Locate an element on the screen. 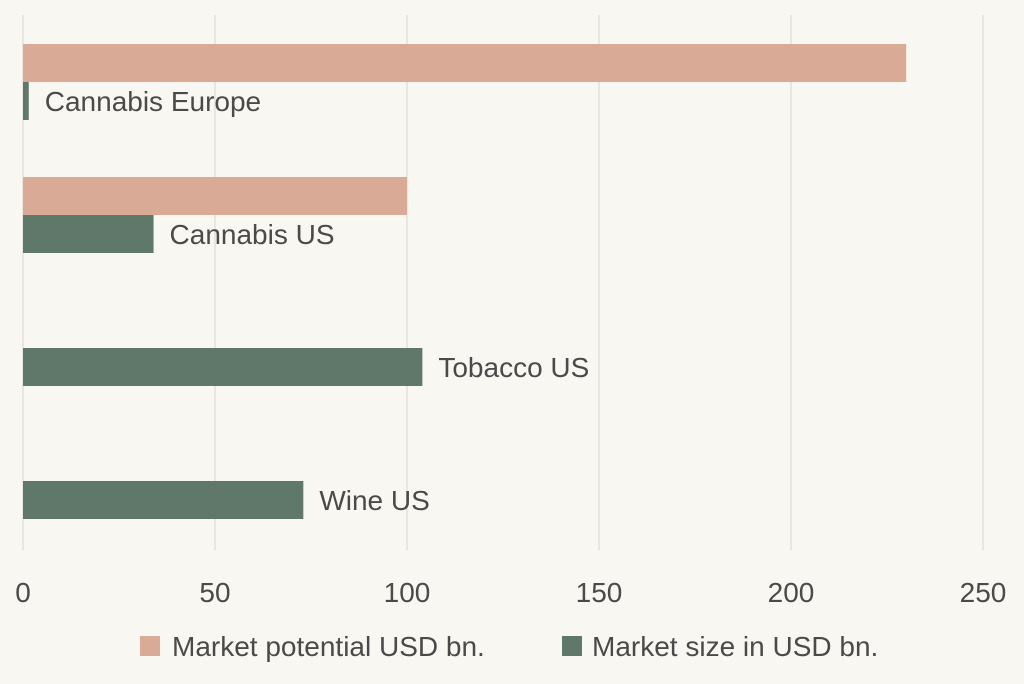 The height and width of the screenshot is (684, 1024). x-tick-label-5: 250 is located at coordinates (983, 592).